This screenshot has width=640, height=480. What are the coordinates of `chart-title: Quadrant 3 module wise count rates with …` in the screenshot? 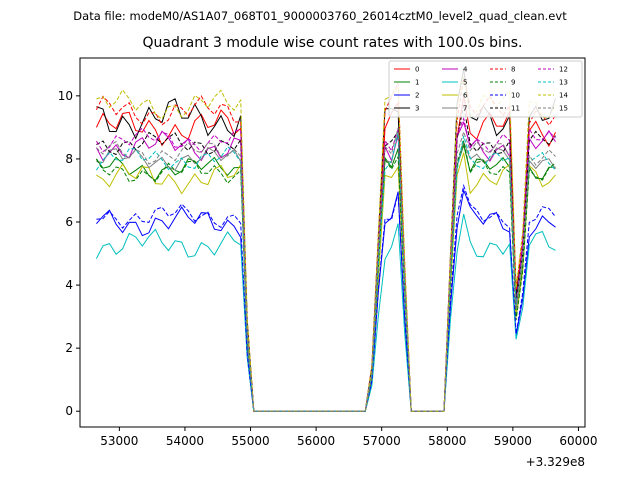 It's located at (332, 43).